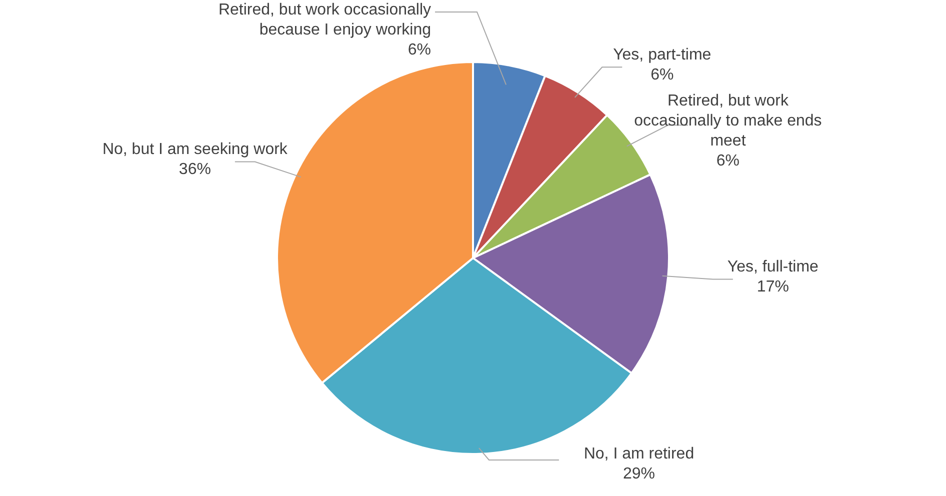 This screenshot has height=496, width=946. I want to click on slice-label: No, but I am seeking work, so click(195, 149).